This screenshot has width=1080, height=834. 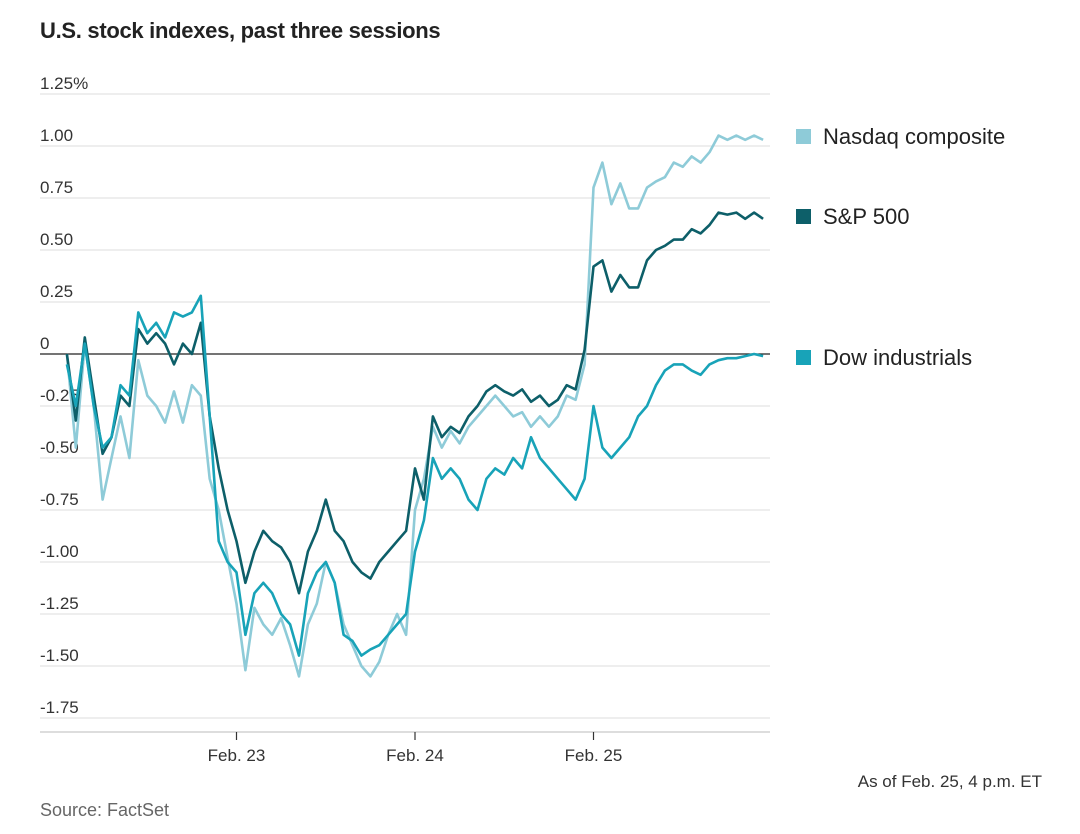 I want to click on legend-label: S&P 500, so click(x=866, y=216).